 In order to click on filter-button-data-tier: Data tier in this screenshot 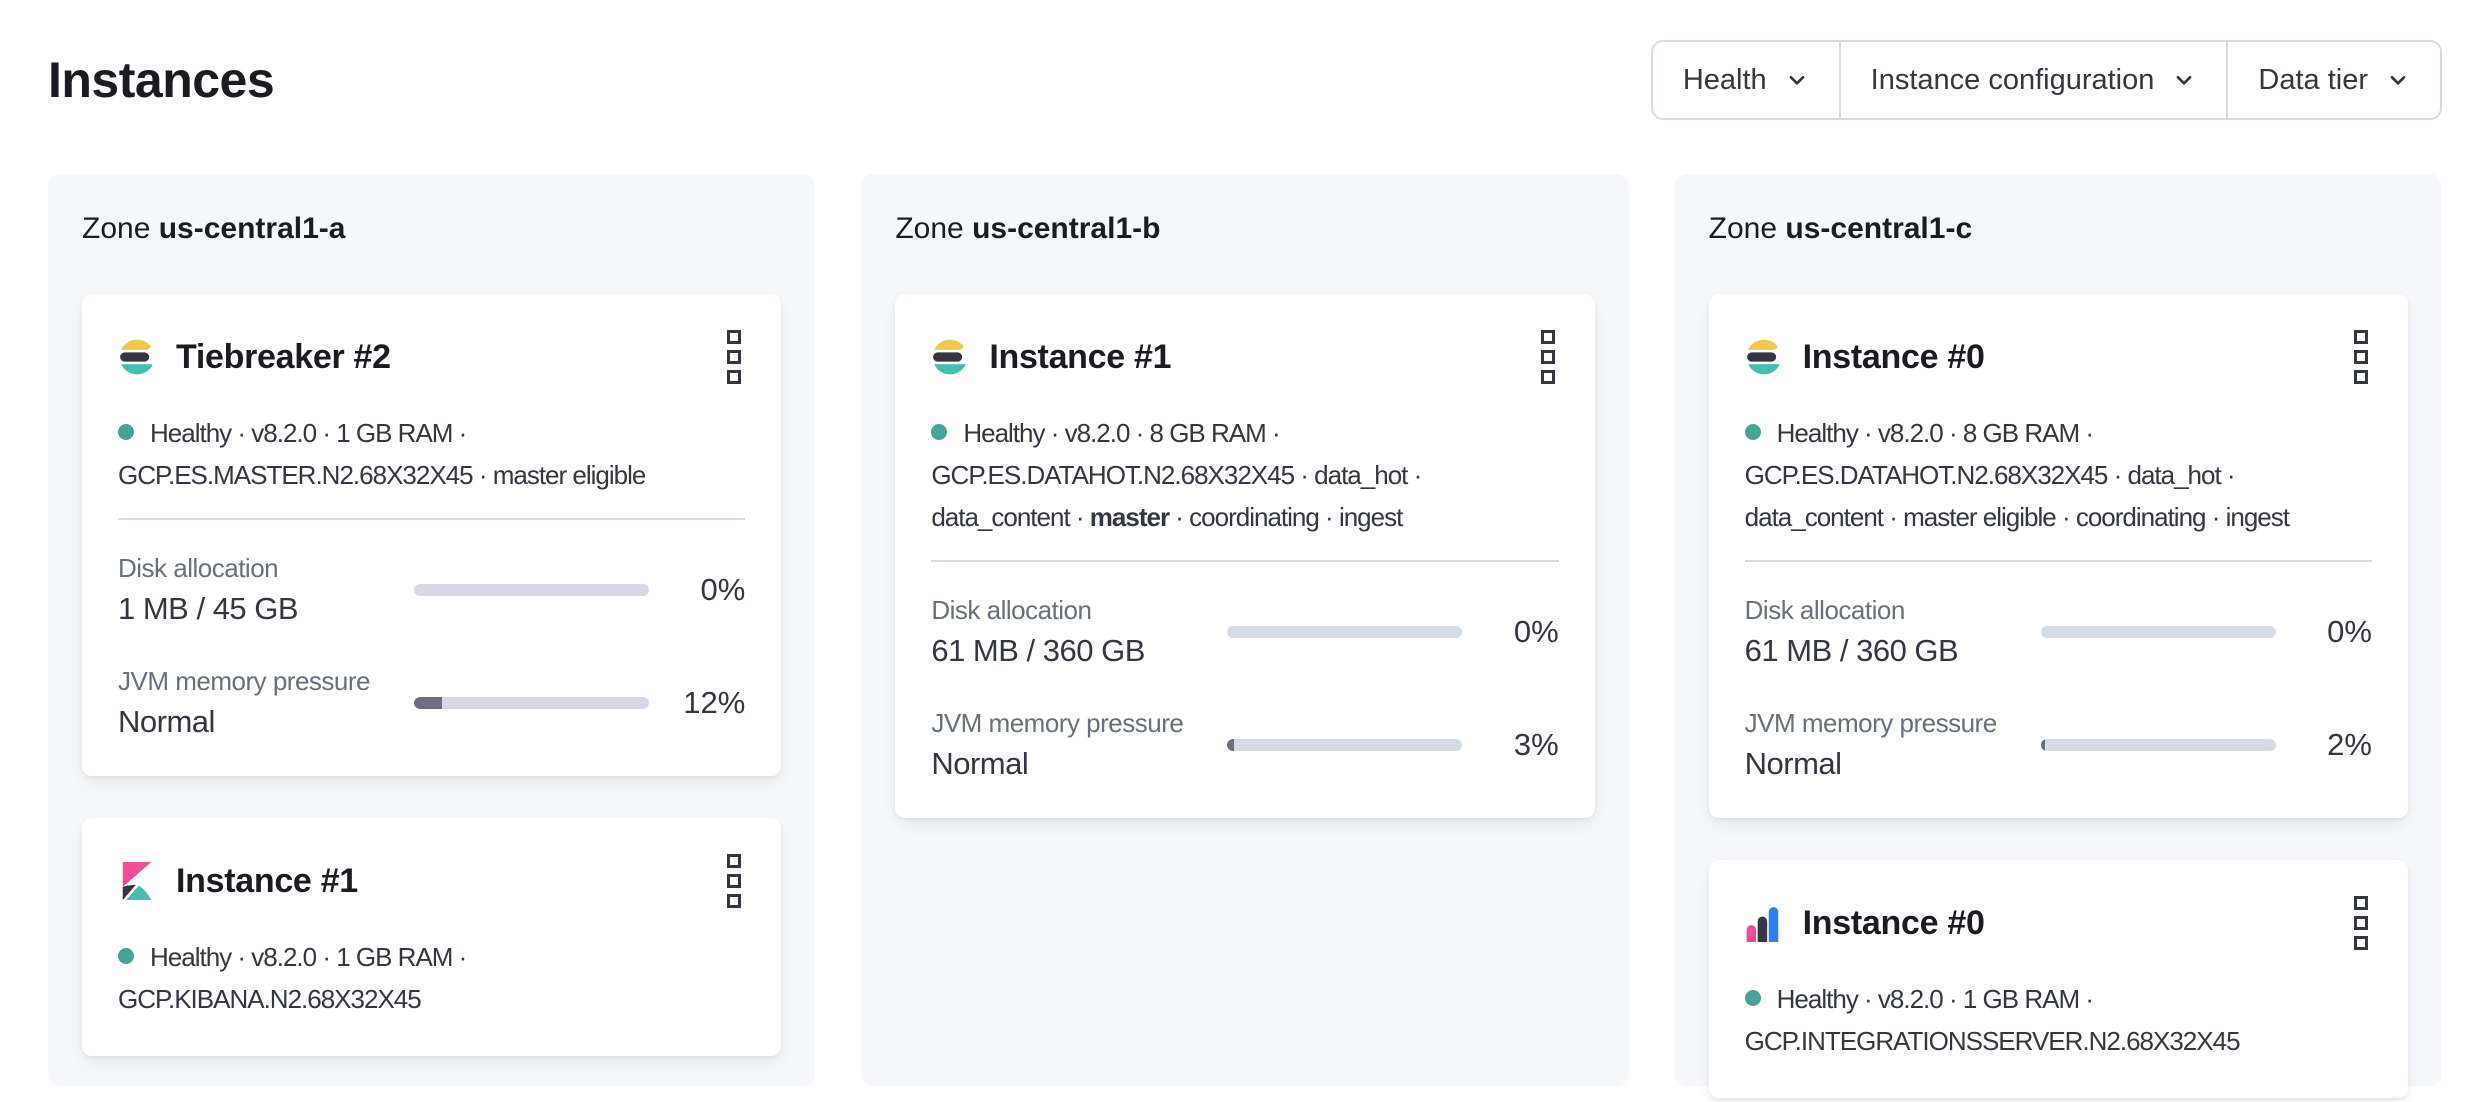, I will do `click(2333, 80)`.